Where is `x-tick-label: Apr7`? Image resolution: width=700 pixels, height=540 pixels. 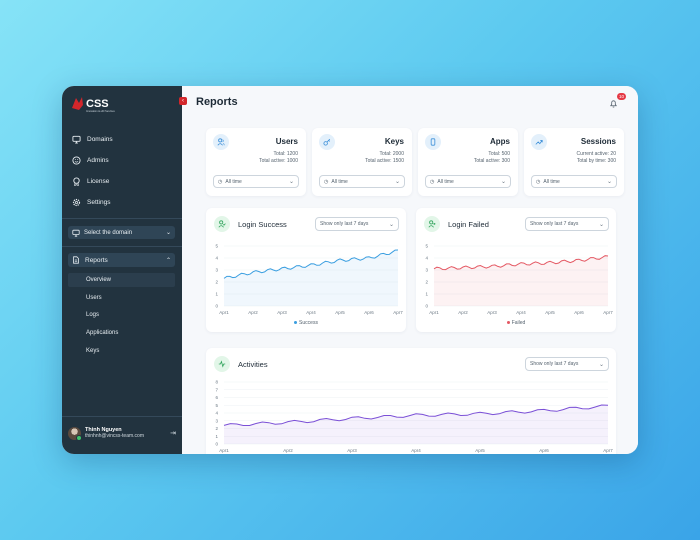 x-tick-label: Apr7 is located at coordinates (608, 312).